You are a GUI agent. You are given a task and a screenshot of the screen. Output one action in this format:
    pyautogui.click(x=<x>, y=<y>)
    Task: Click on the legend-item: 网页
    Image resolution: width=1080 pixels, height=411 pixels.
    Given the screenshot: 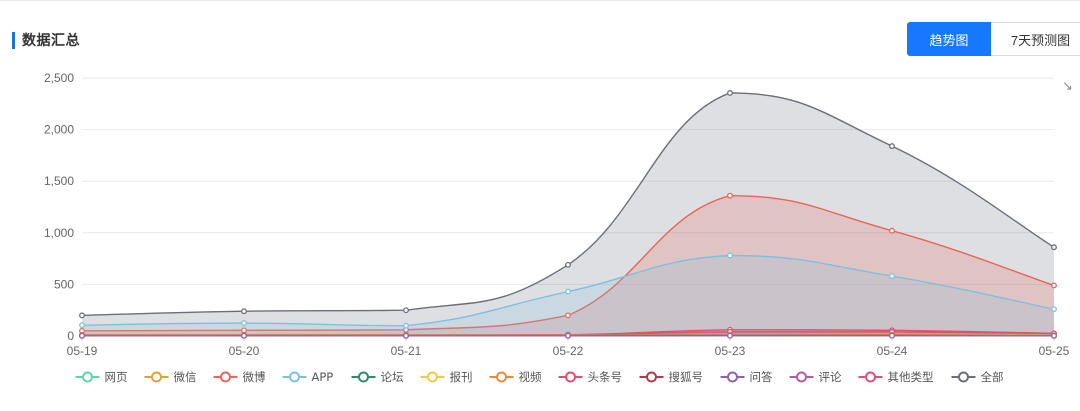 What is the action you would take?
    pyautogui.click(x=101, y=377)
    